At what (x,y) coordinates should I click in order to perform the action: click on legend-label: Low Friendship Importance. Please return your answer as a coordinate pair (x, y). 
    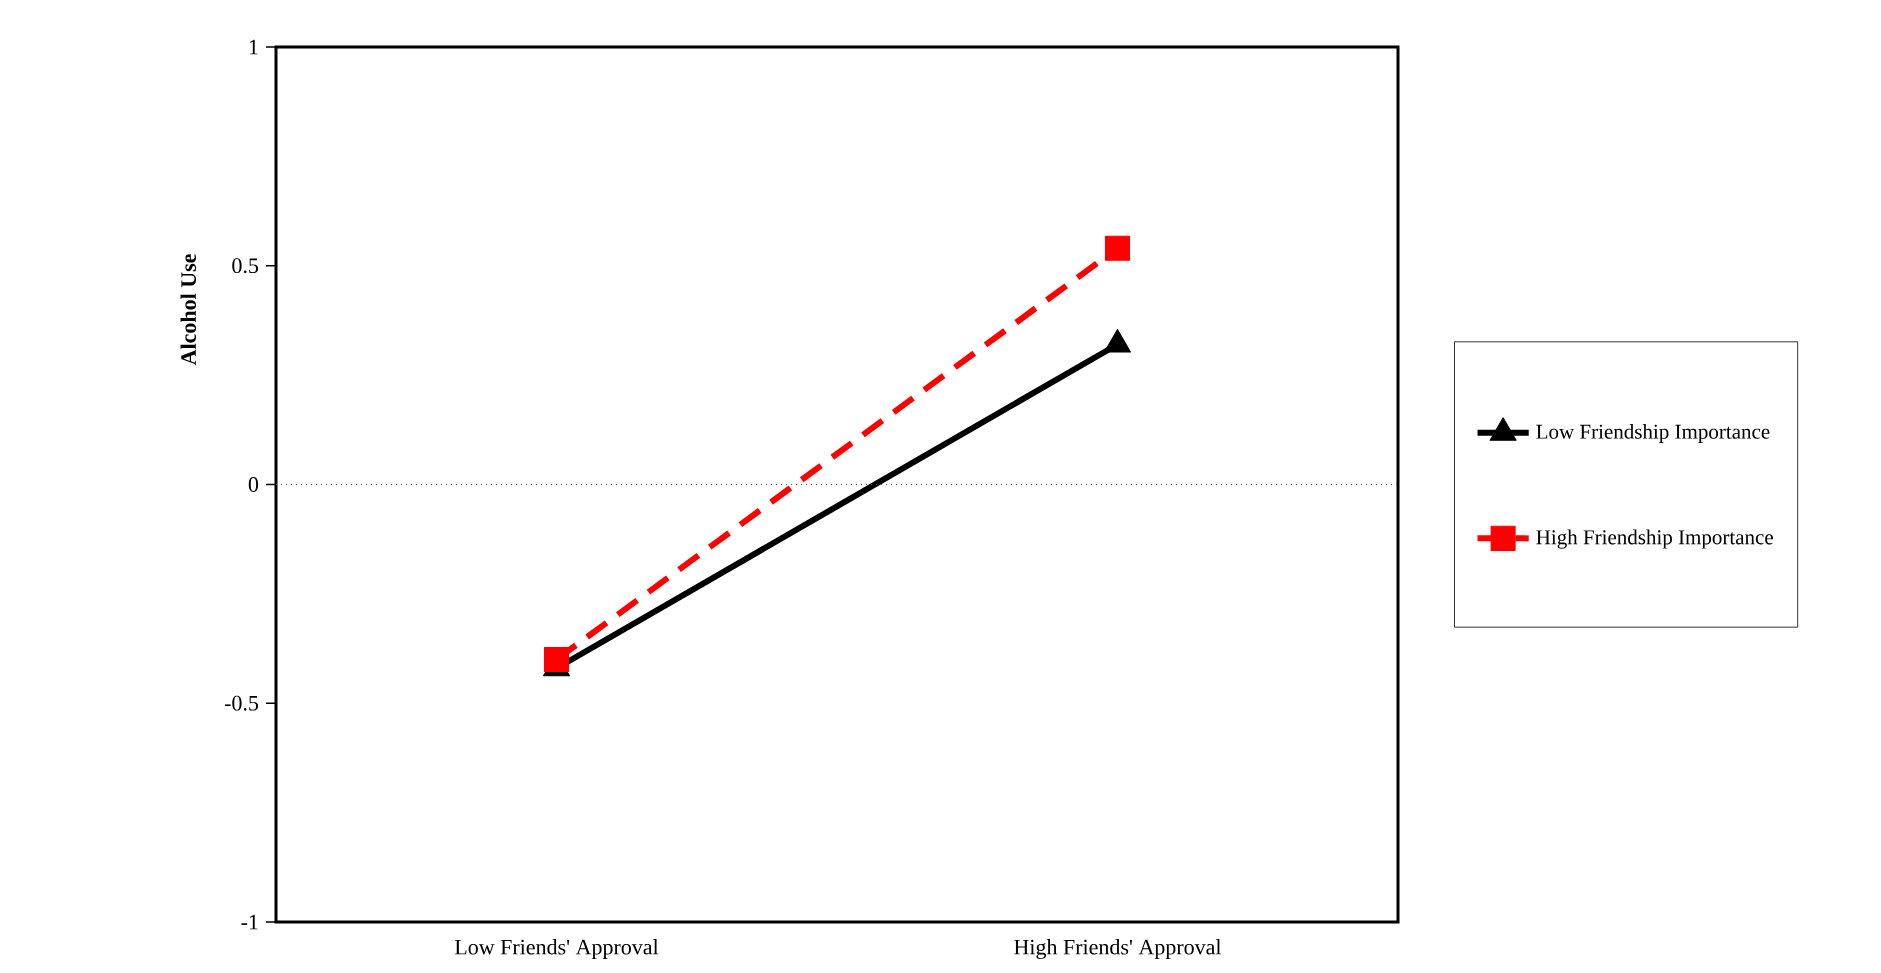
    Looking at the image, I should click on (1653, 434).